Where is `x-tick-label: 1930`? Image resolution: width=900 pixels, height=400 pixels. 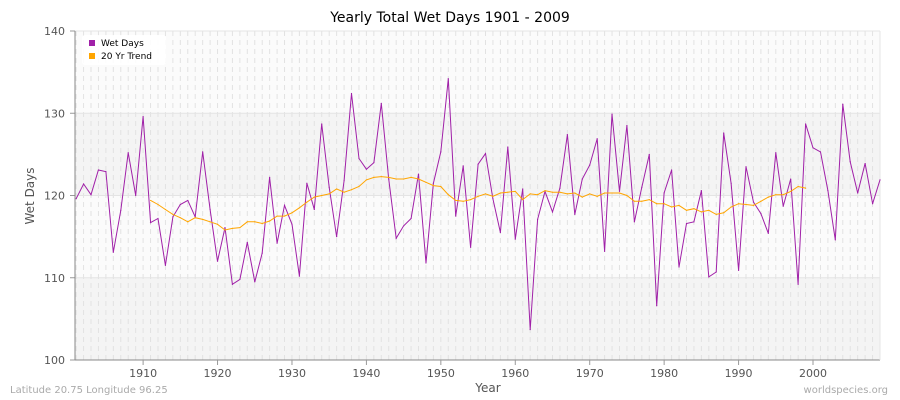
x-tick-label: 1930 is located at coordinates (292, 373).